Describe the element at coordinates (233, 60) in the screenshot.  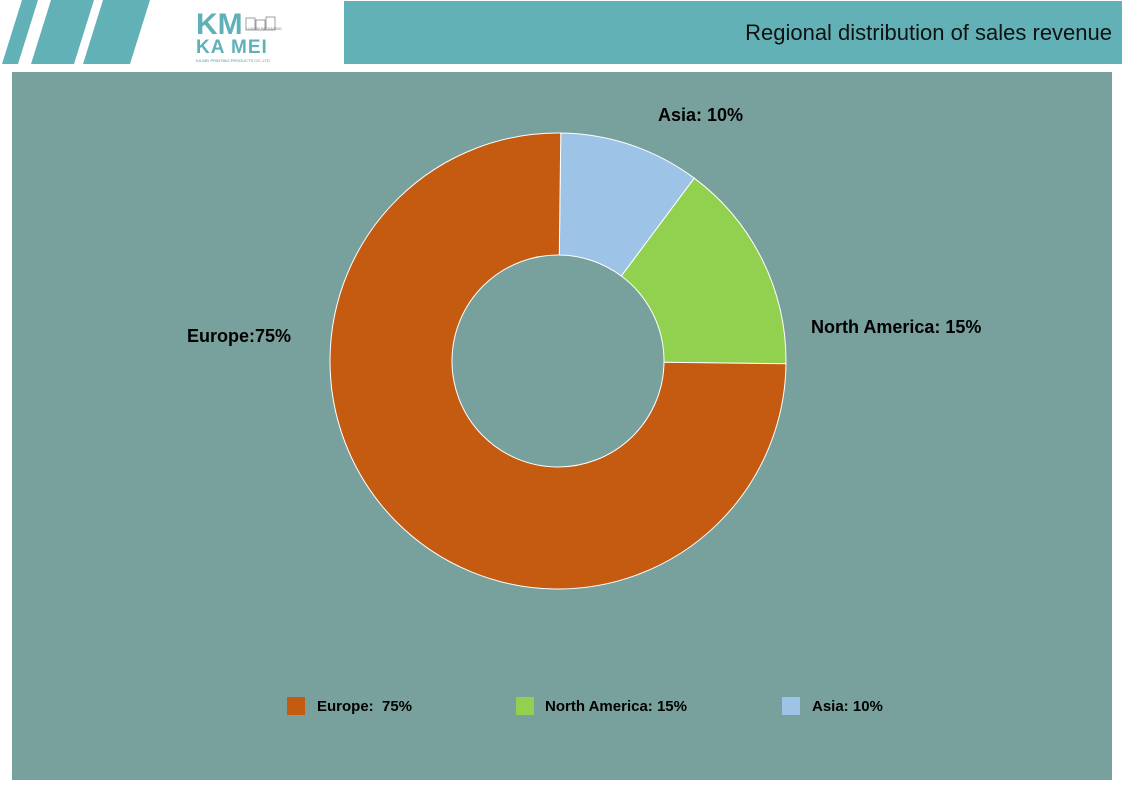
I see `logo-subtitle: KA MEI PRINTING PRODUCTS CO.,LTD` at that location.